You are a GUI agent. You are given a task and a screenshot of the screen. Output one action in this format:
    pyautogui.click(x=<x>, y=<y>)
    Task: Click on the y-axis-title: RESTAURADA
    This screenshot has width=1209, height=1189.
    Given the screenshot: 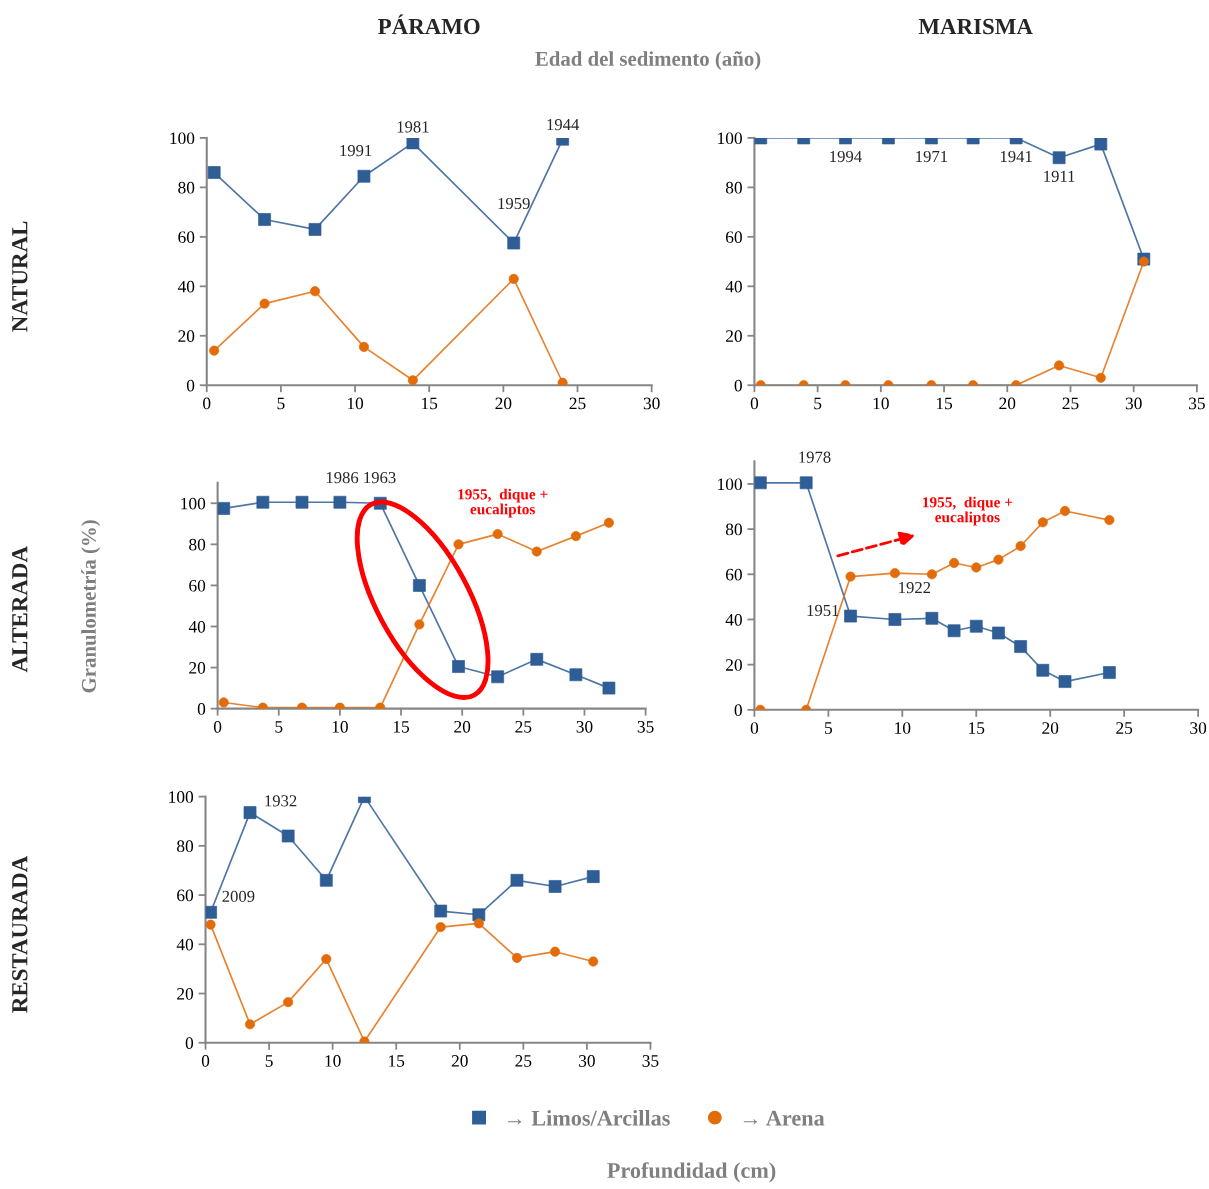 What is the action you would take?
    pyautogui.click(x=20, y=934)
    